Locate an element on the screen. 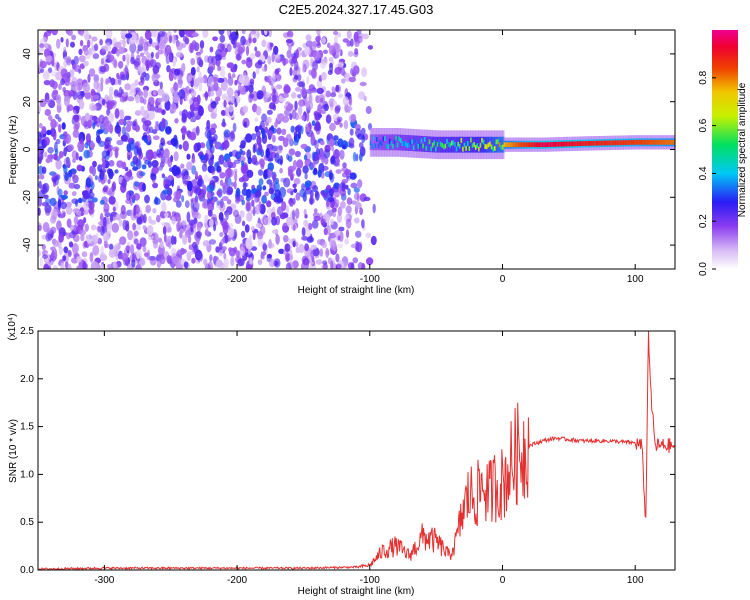  spectrogram-ytick-label: 0 is located at coordinates (27, 149).